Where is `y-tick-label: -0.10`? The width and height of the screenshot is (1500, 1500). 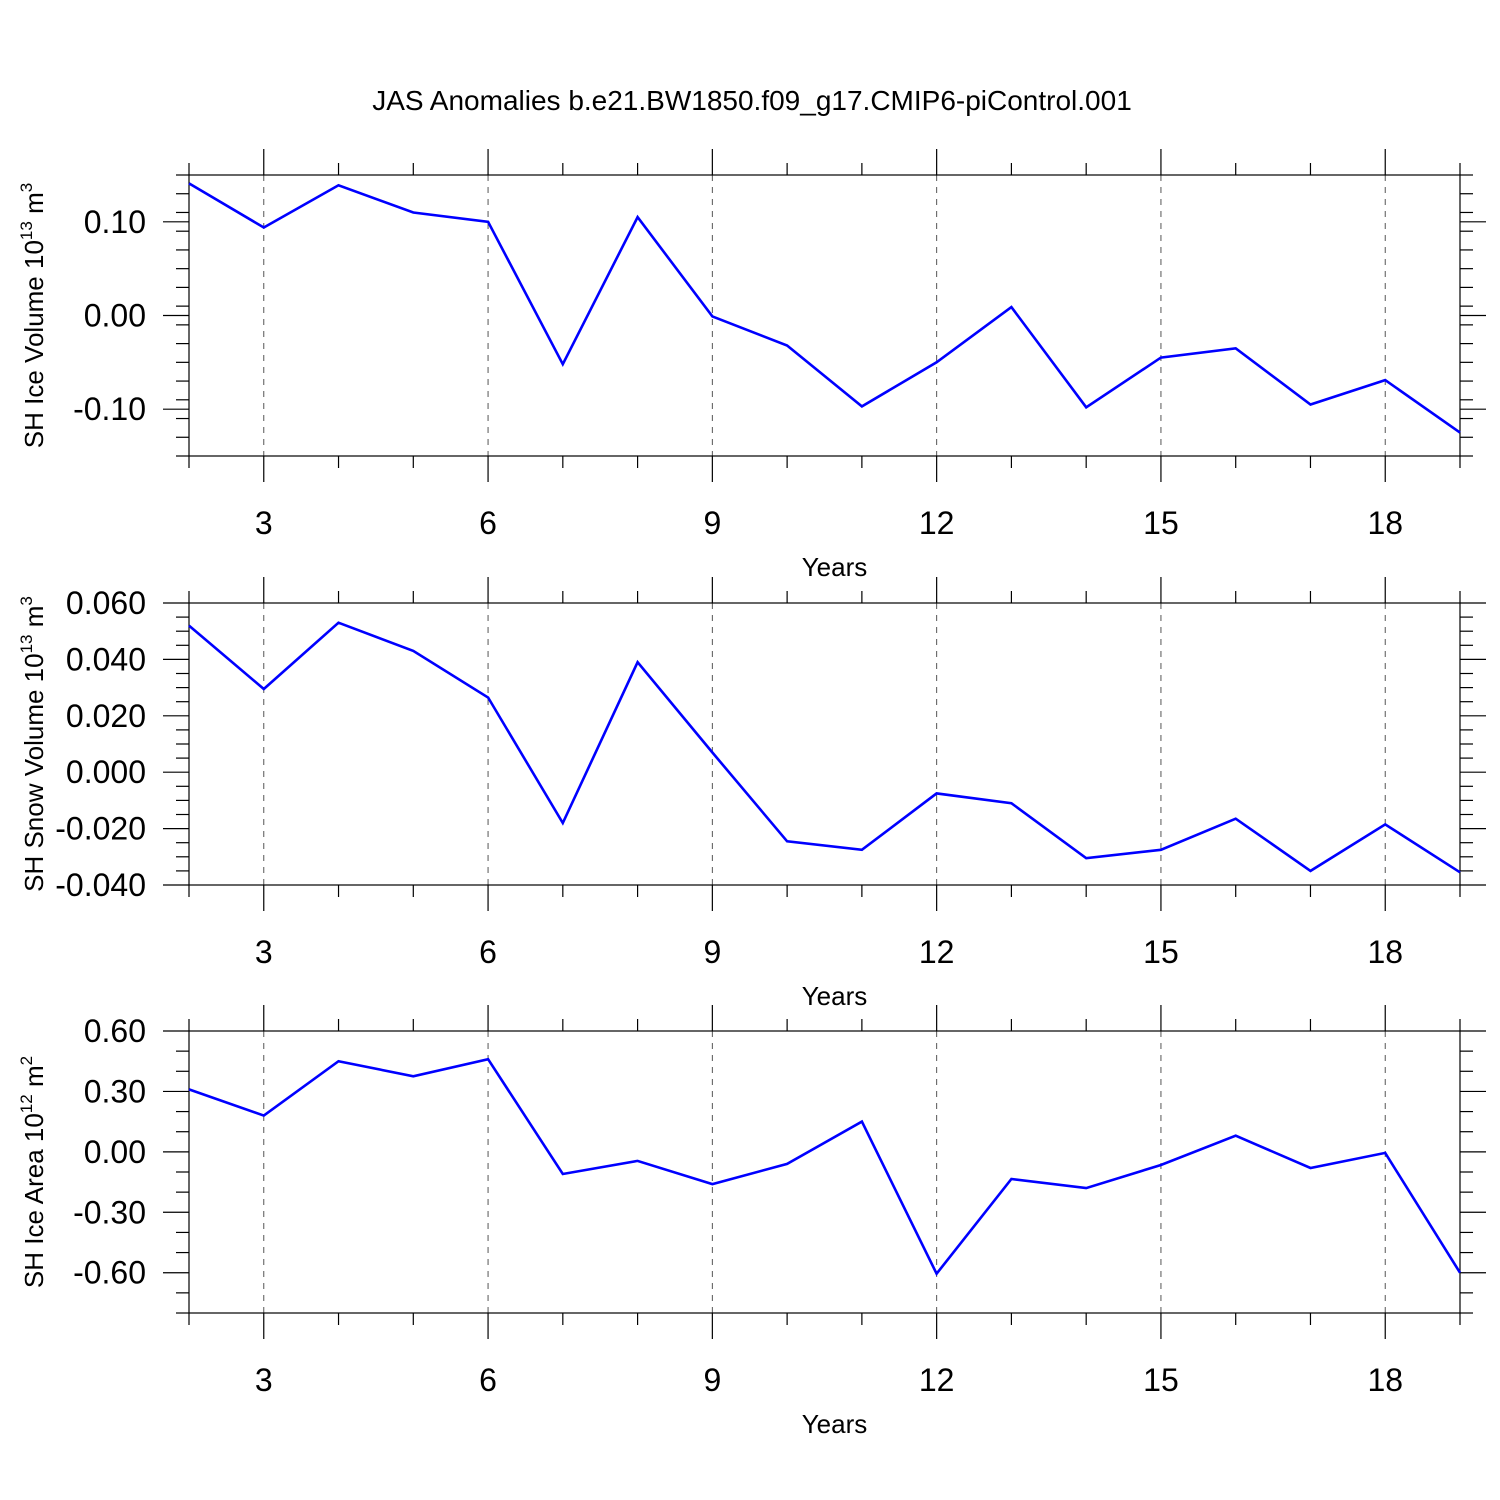
y-tick-label: -0.10 is located at coordinates (109, 409).